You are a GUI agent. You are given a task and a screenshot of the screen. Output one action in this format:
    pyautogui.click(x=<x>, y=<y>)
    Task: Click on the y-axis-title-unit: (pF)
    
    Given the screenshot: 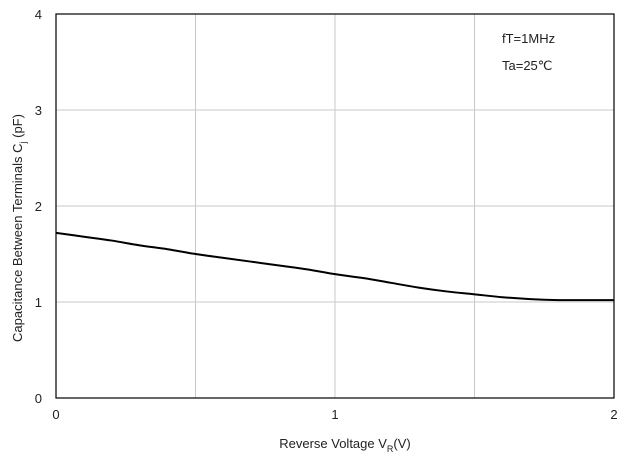 What is the action you would take?
    pyautogui.click(x=17, y=127)
    